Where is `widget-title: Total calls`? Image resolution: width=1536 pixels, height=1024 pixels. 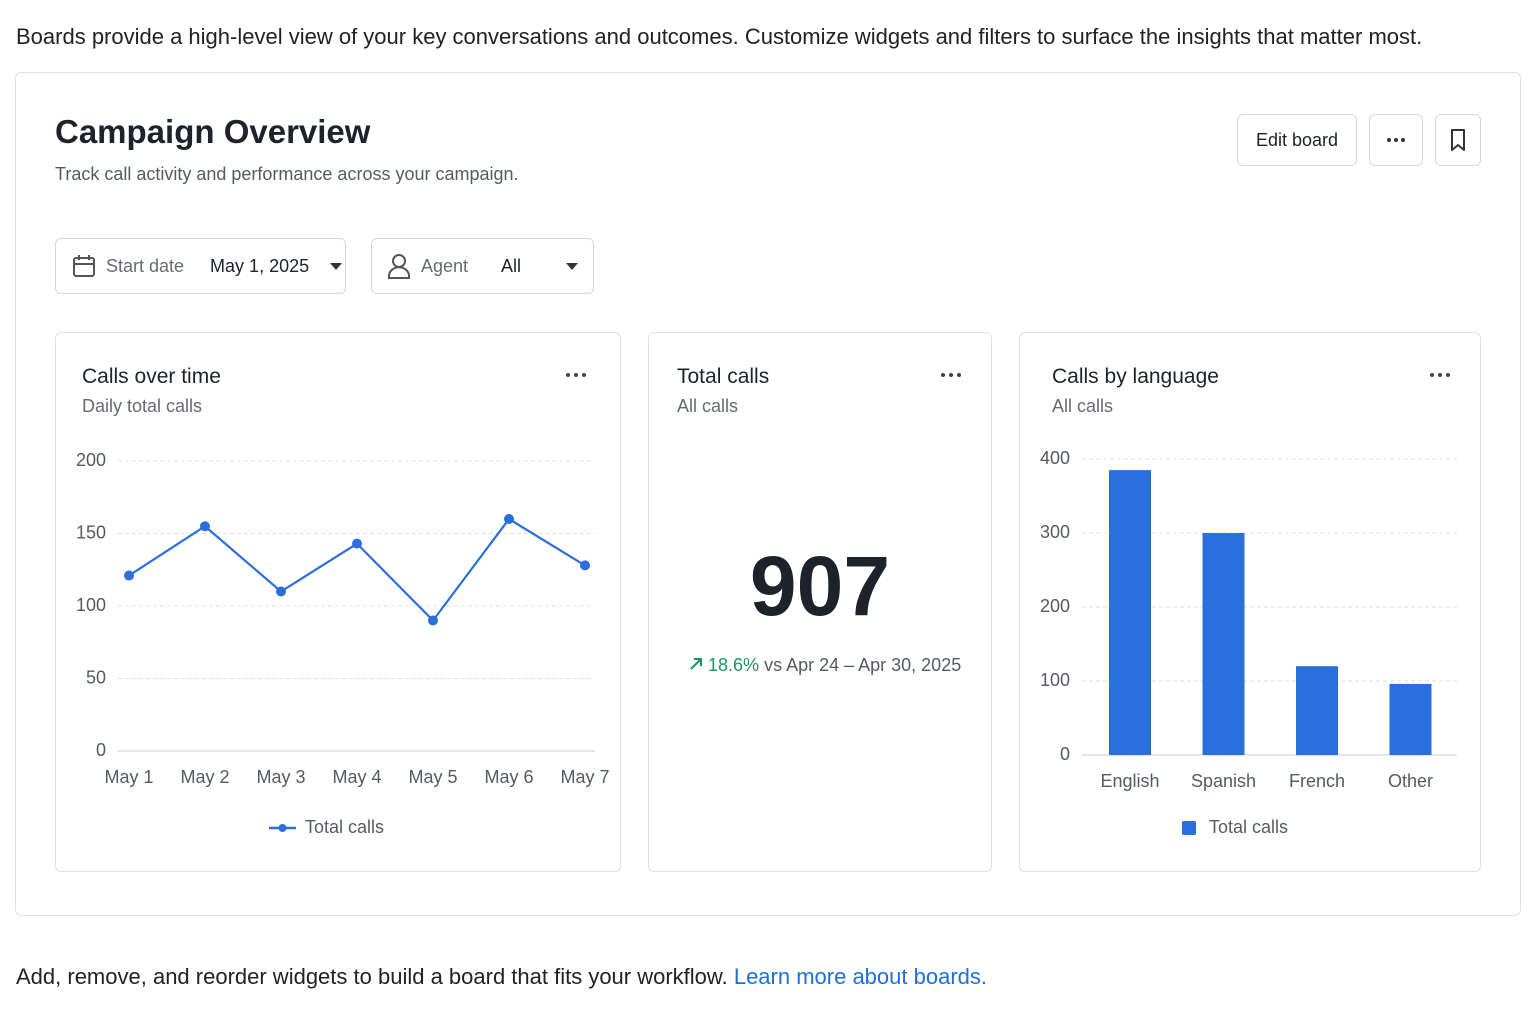 widget-title: Total calls is located at coordinates (723, 376).